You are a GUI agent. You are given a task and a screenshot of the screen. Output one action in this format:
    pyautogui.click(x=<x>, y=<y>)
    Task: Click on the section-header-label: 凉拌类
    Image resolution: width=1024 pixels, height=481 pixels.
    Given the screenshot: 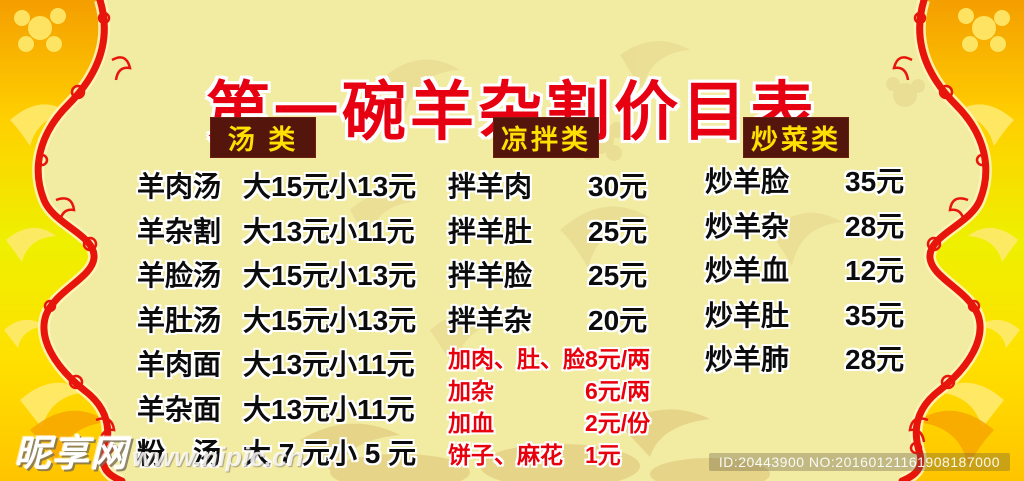 What is the action you would take?
    pyautogui.click(x=546, y=140)
    